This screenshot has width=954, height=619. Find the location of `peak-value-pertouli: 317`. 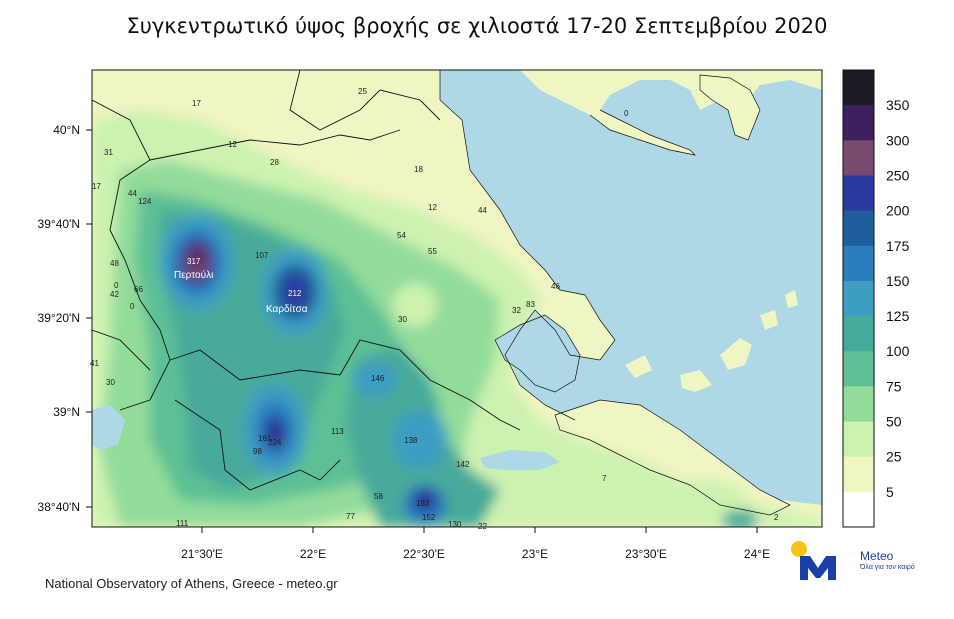

peak-value-pertouli: 317 is located at coordinates (194, 261).